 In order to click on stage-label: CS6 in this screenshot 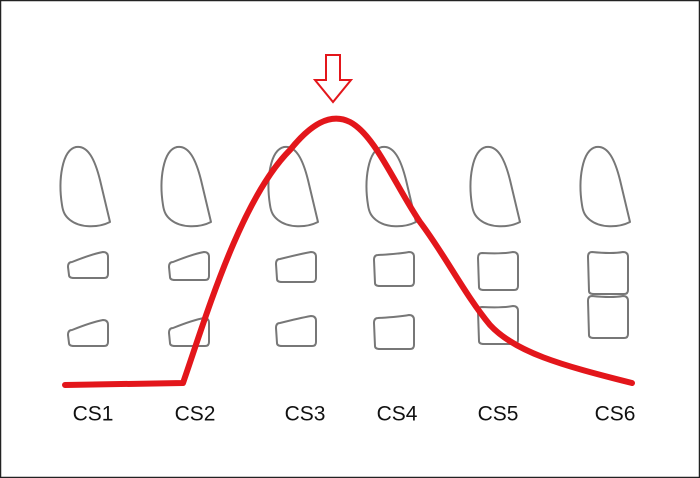, I will do `click(615, 414)`.